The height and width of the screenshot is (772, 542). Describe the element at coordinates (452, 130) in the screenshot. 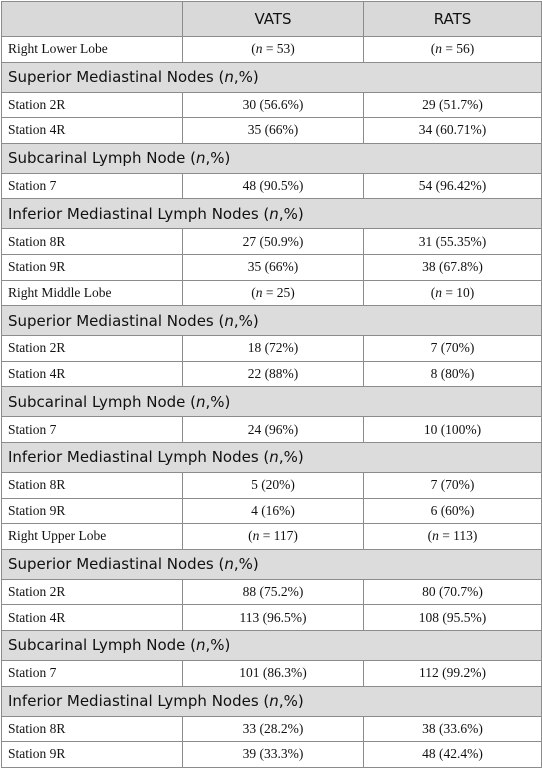

I see `value-cell: 34 (60.71%)` at that location.